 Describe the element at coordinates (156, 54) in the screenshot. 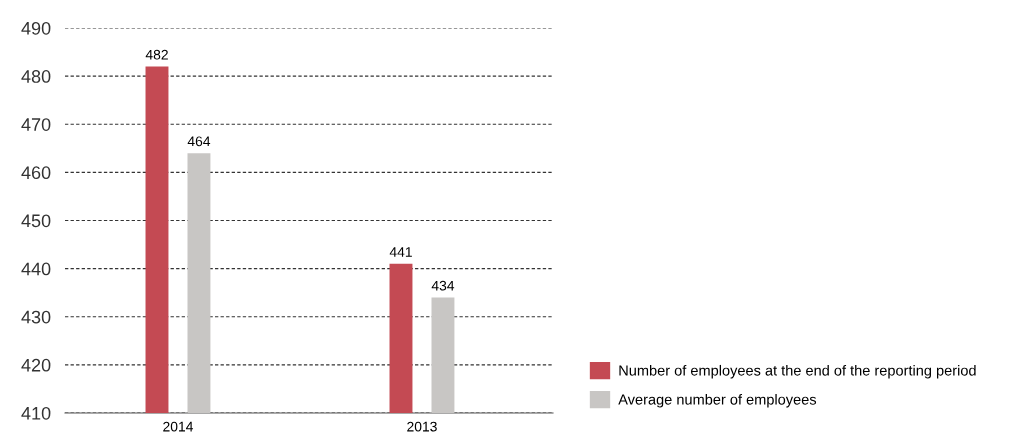

I see `data-label: 482` at that location.